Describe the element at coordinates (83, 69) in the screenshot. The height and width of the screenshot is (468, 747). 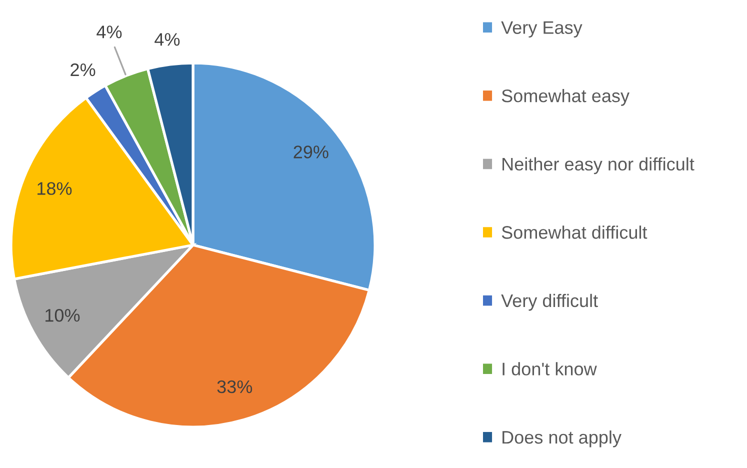
I see `data-label: 2%` at that location.